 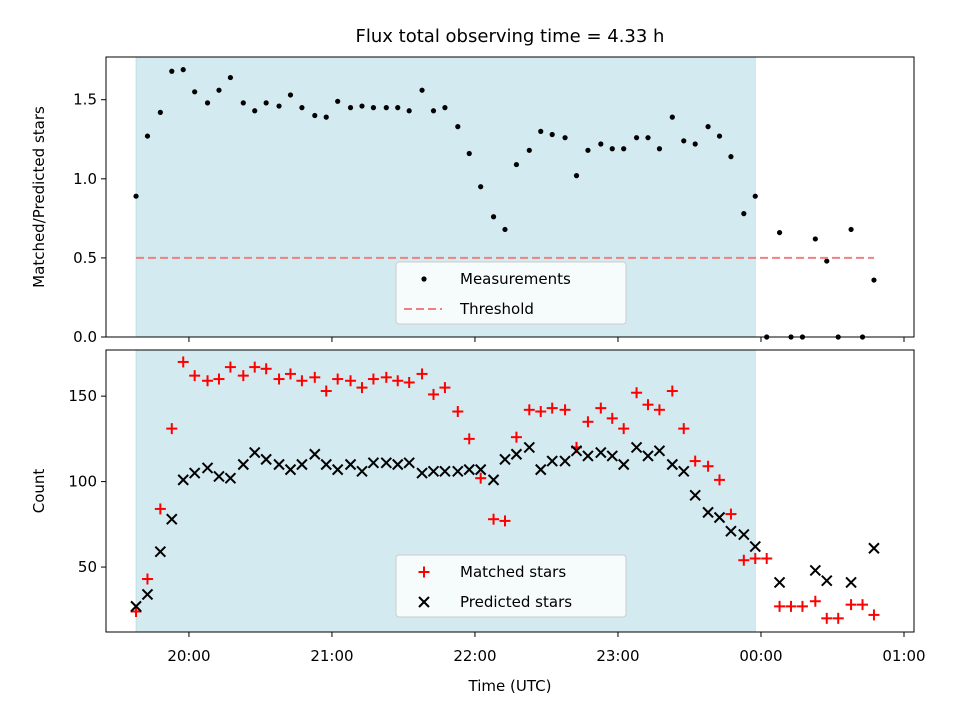 What do you see at coordinates (903, 656) in the screenshot?
I see `x-tick-label: 01:00` at bounding box center [903, 656].